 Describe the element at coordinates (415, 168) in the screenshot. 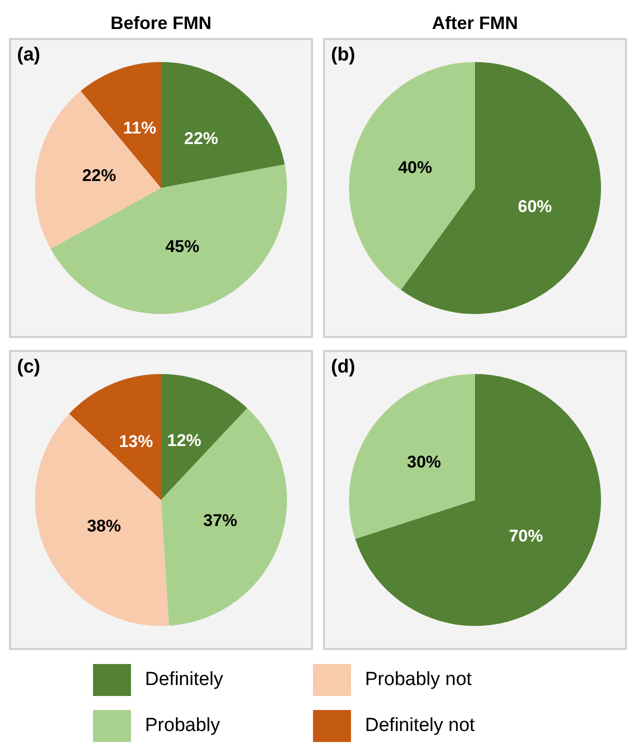

I see `data-label: 40%` at that location.